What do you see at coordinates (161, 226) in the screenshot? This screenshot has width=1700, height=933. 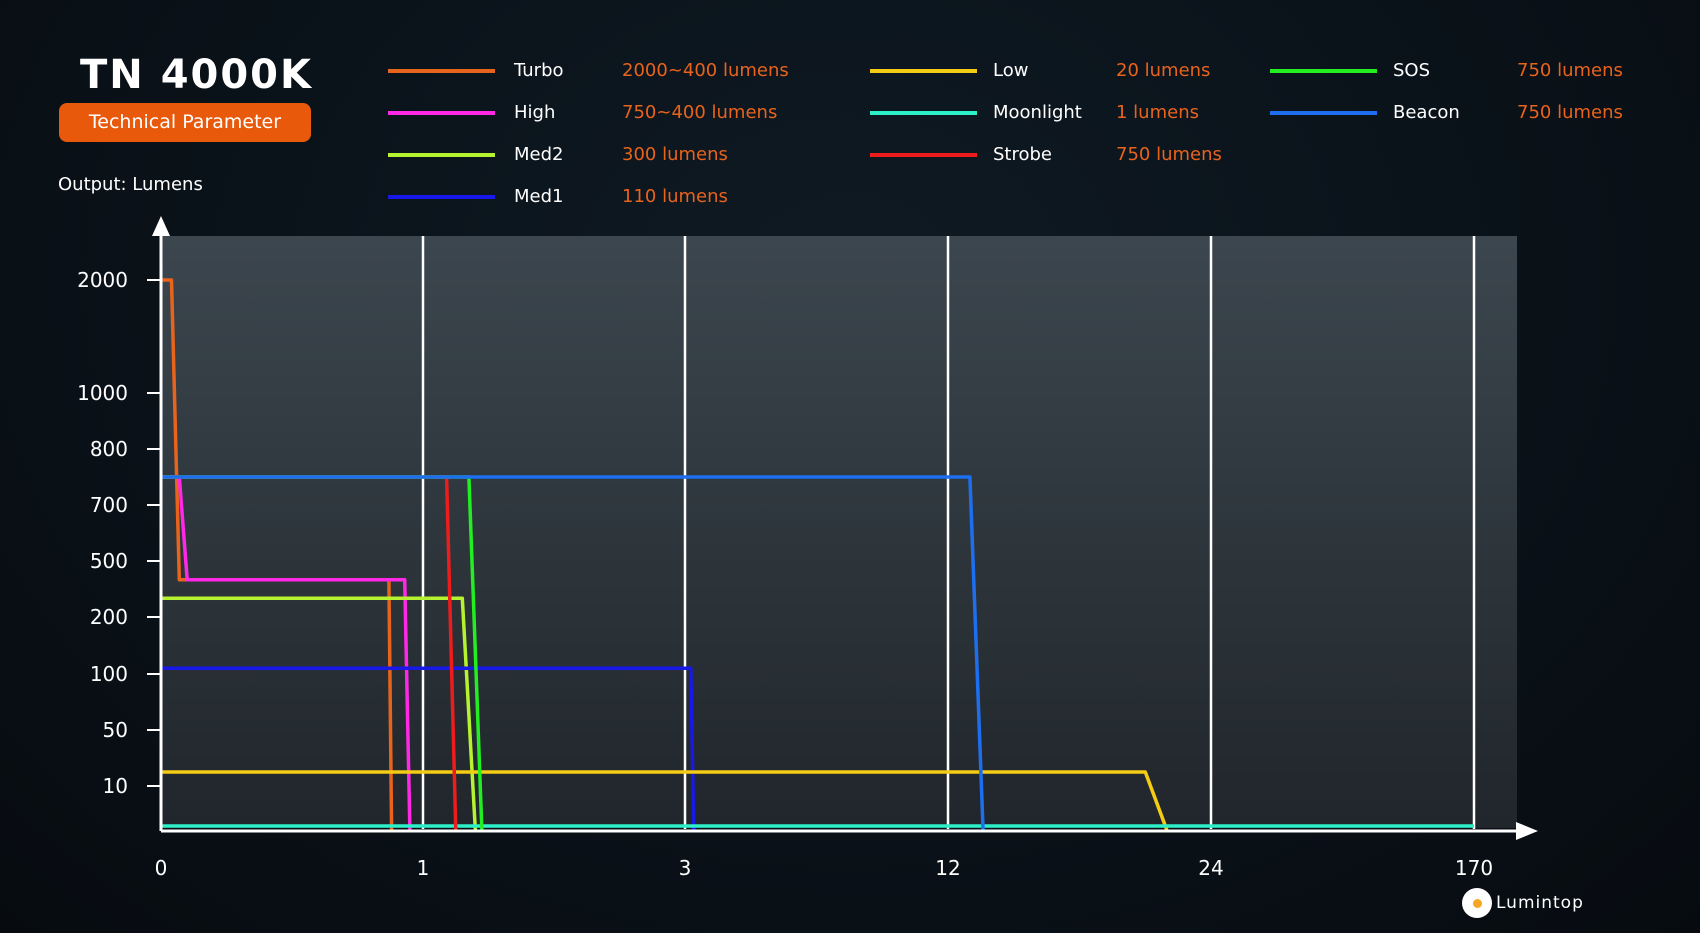 I see `y-axis-arrow` at bounding box center [161, 226].